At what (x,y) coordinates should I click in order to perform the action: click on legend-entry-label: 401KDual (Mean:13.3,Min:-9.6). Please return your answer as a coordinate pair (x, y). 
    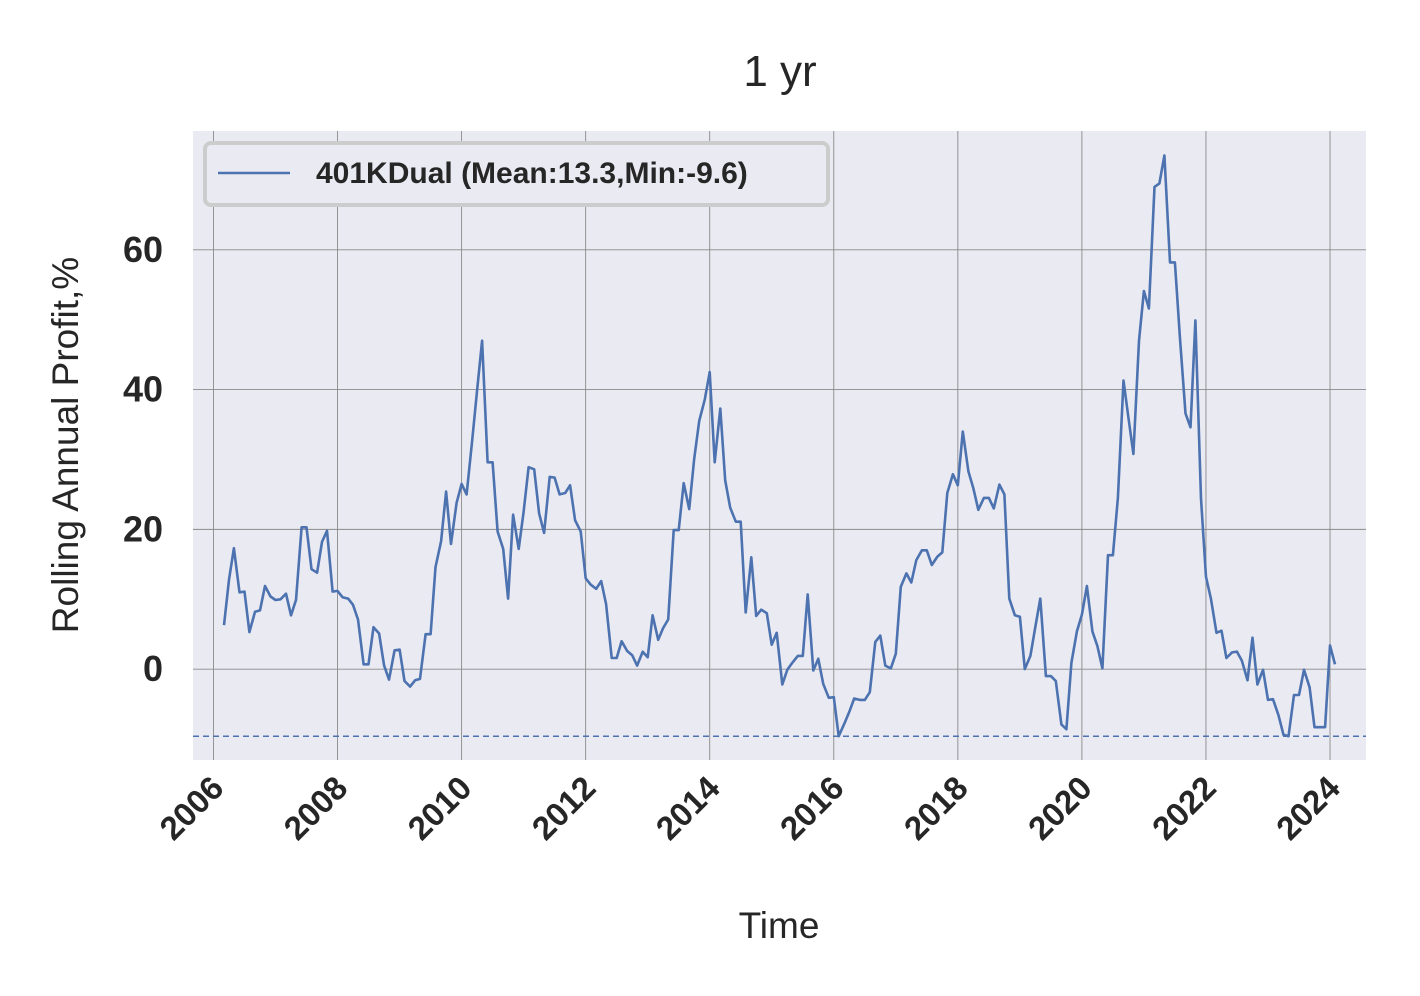
    Looking at the image, I should click on (532, 173).